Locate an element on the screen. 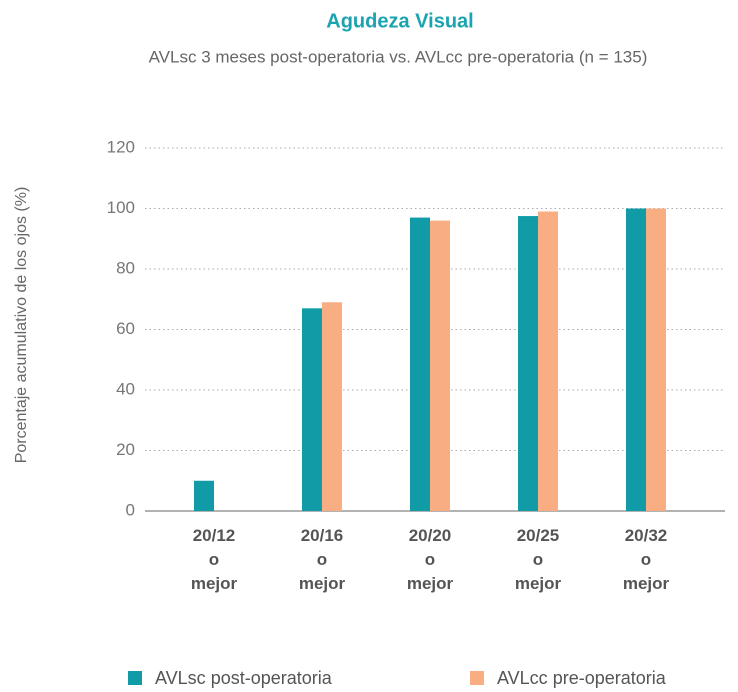  y-tick-label: 40 is located at coordinates (125, 388).